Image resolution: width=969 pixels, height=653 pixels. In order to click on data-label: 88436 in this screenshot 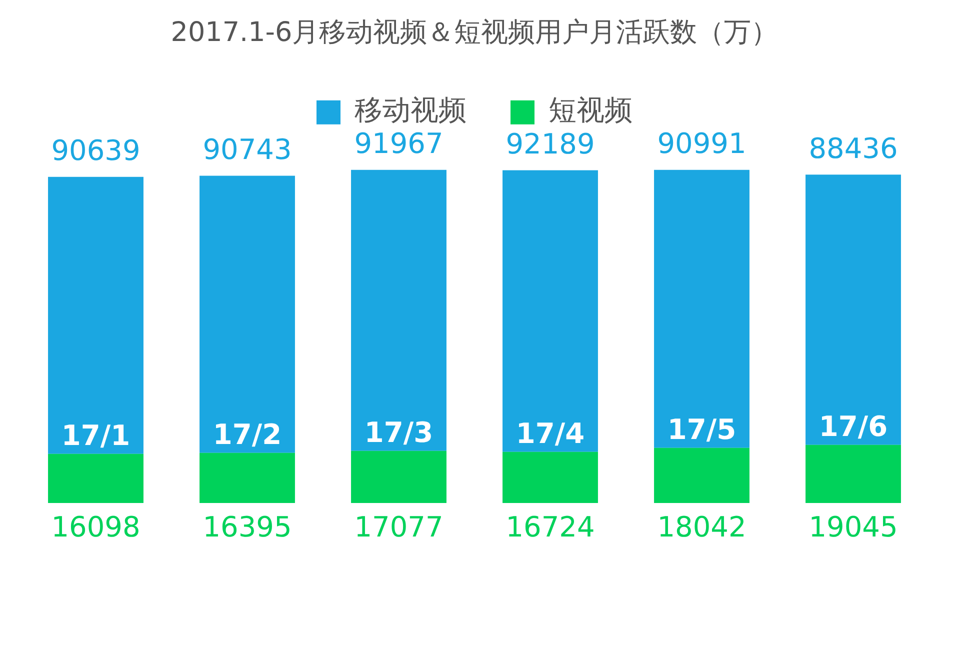, I will do `click(853, 148)`.